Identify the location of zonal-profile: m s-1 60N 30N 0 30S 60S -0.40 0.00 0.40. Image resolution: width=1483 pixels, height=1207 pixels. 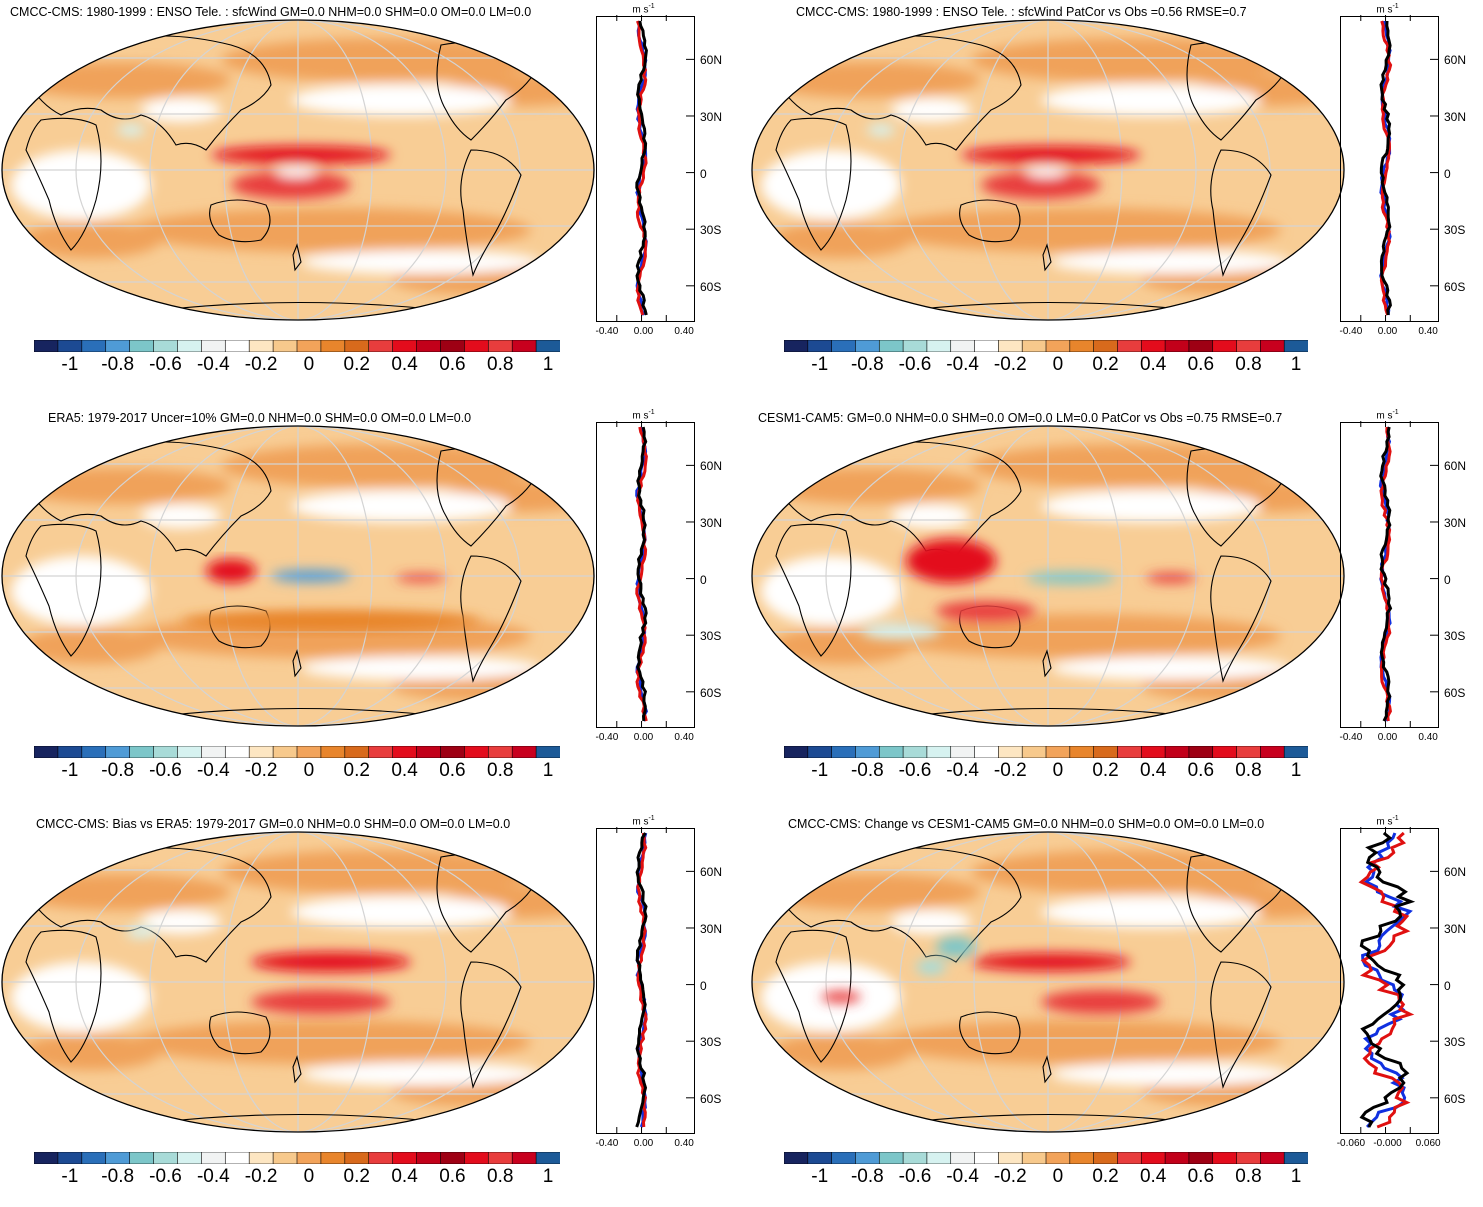
(1402, 170).